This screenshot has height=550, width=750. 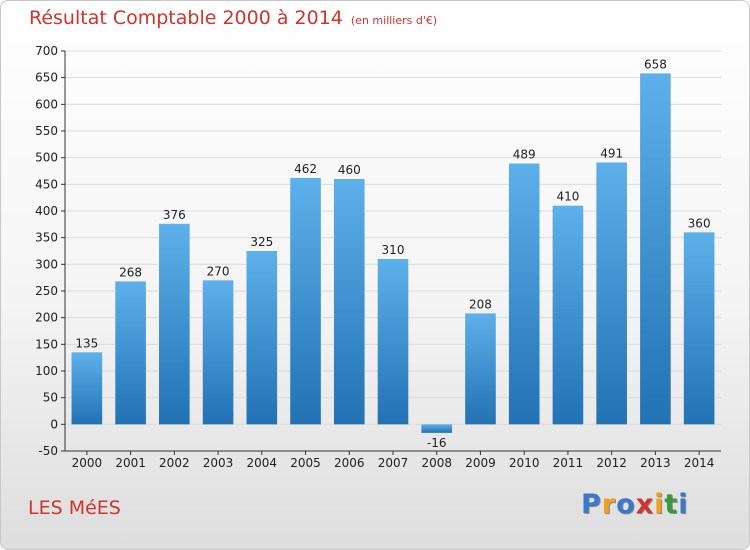 What do you see at coordinates (655, 64) in the screenshot?
I see `data-label: 658` at bounding box center [655, 64].